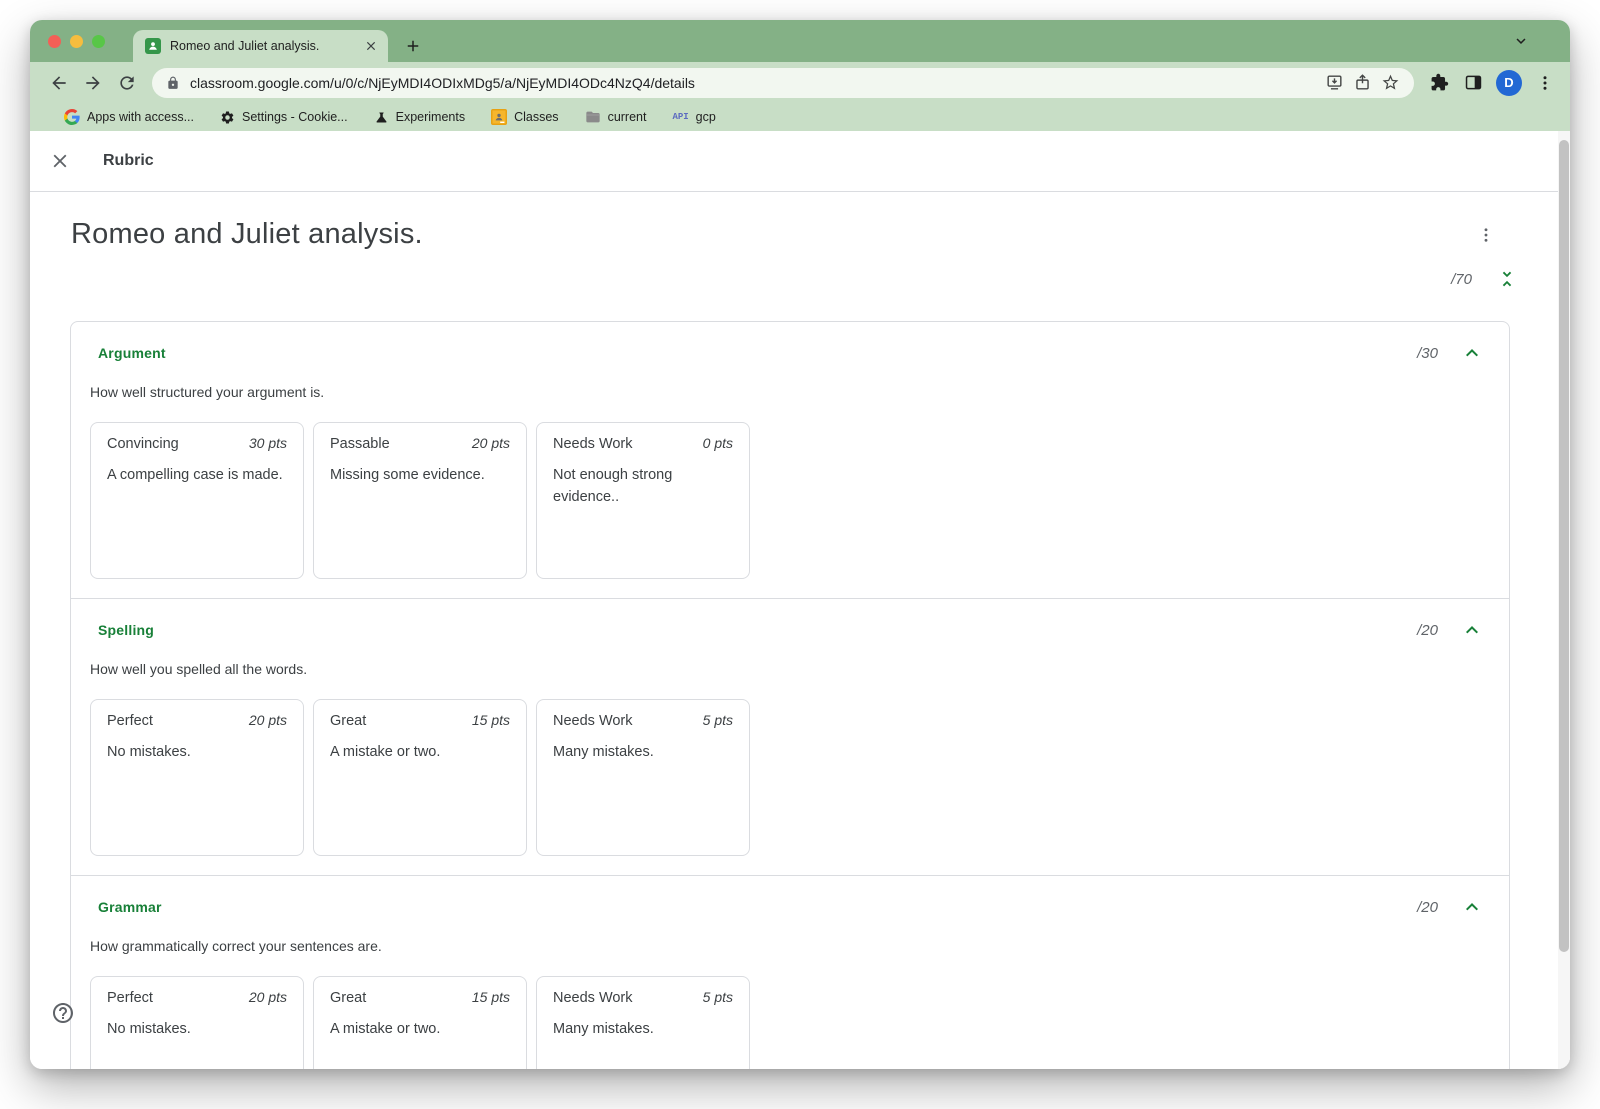  I want to click on scrollbar-thumb, so click(1564, 546).